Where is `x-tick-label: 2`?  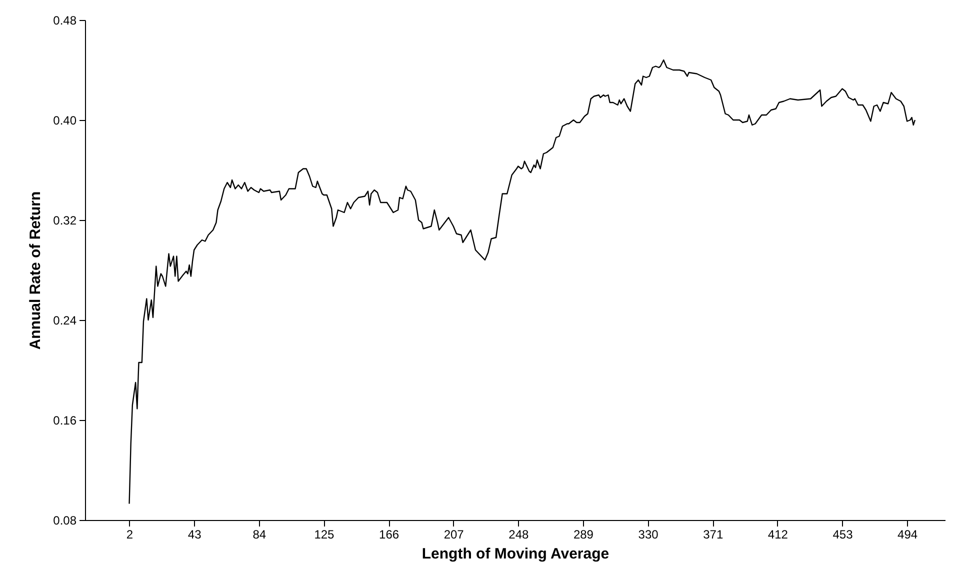 x-tick-label: 2 is located at coordinates (130, 535).